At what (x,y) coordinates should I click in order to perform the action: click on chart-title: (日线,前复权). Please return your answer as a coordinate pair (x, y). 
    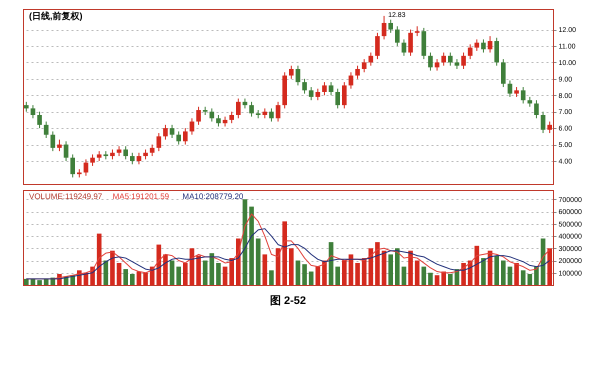
    Looking at the image, I should click on (55, 16).